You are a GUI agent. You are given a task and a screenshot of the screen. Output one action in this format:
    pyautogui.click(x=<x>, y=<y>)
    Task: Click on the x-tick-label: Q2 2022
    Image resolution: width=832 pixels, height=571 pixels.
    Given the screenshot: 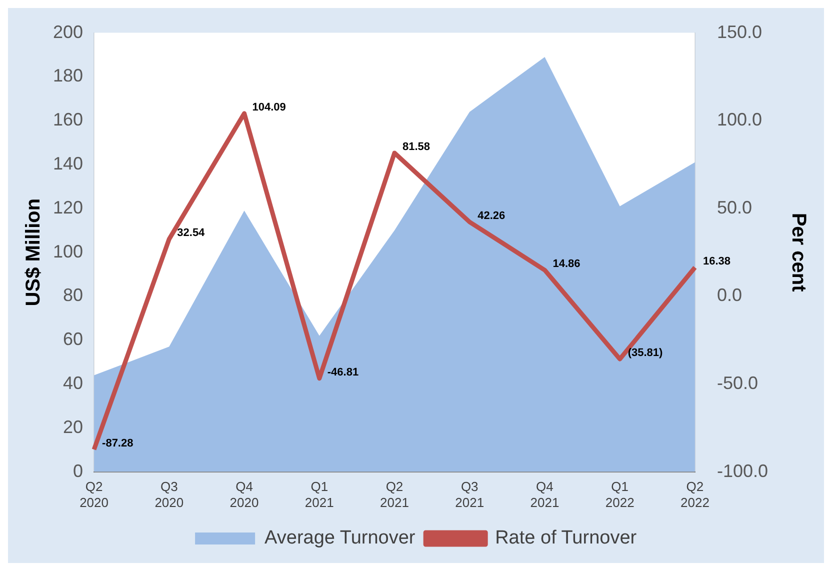 What is the action you would take?
    pyautogui.click(x=695, y=494)
    